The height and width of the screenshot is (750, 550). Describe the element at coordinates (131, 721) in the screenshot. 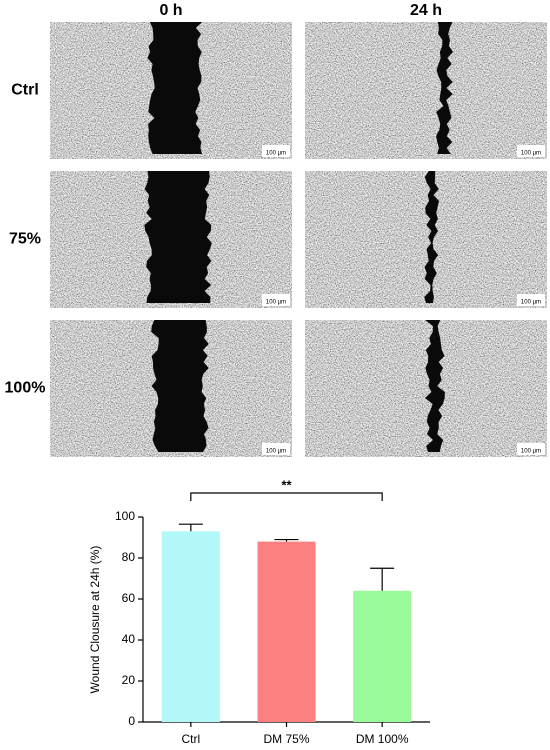

I see `y-tick-label: 0` at that location.